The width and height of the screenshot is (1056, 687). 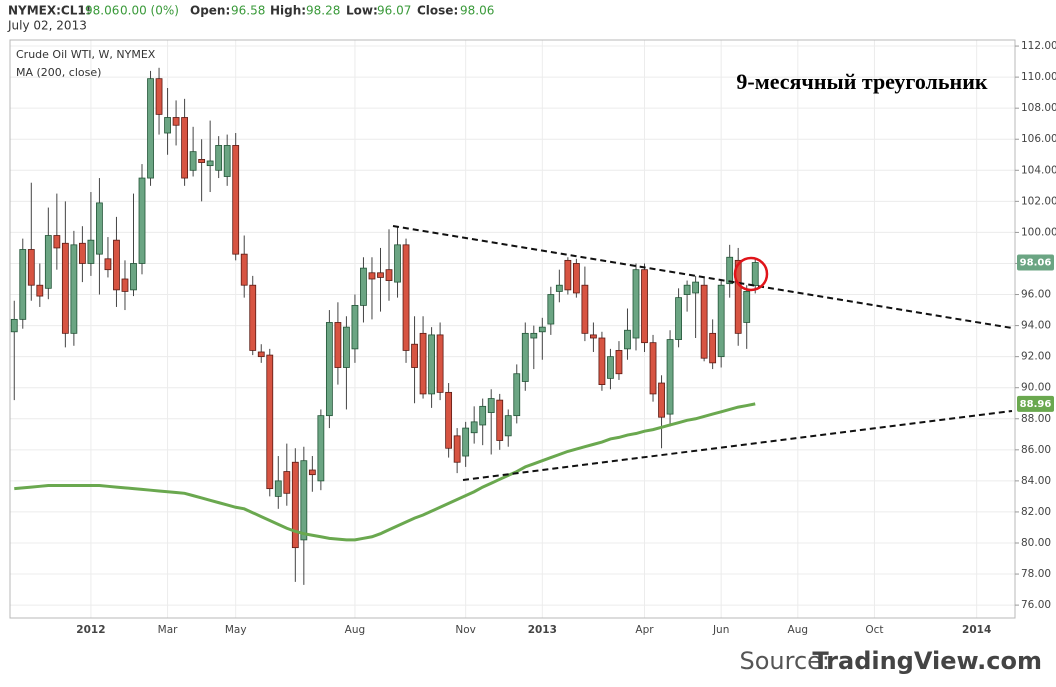 I want to click on x-tick-label: 2013, so click(x=542, y=630).